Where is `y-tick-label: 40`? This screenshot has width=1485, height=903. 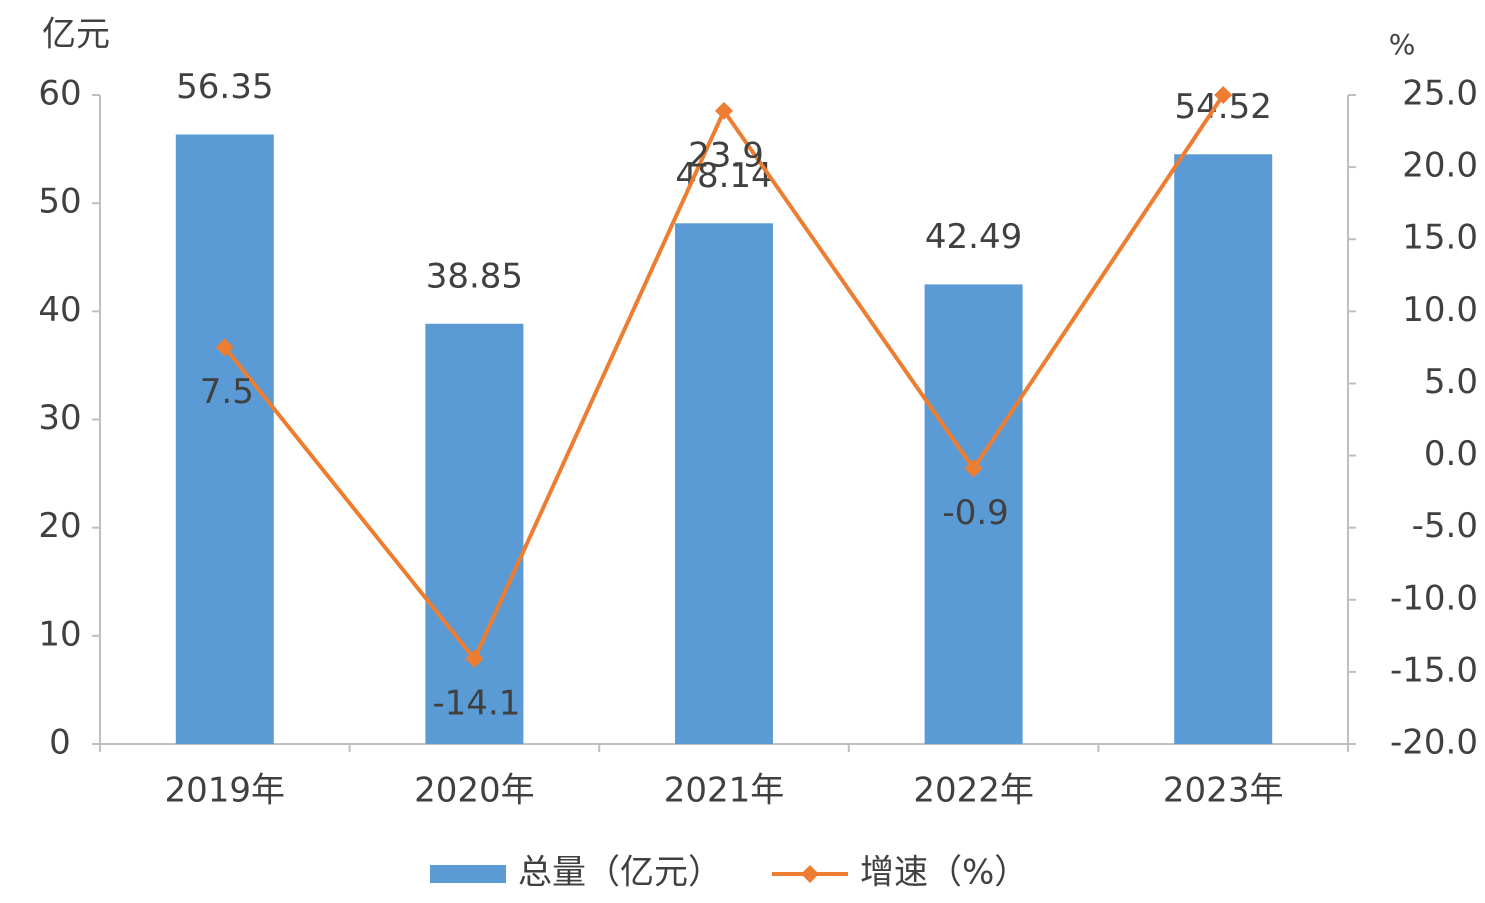
y-tick-label: 40 is located at coordinates (59, 310).